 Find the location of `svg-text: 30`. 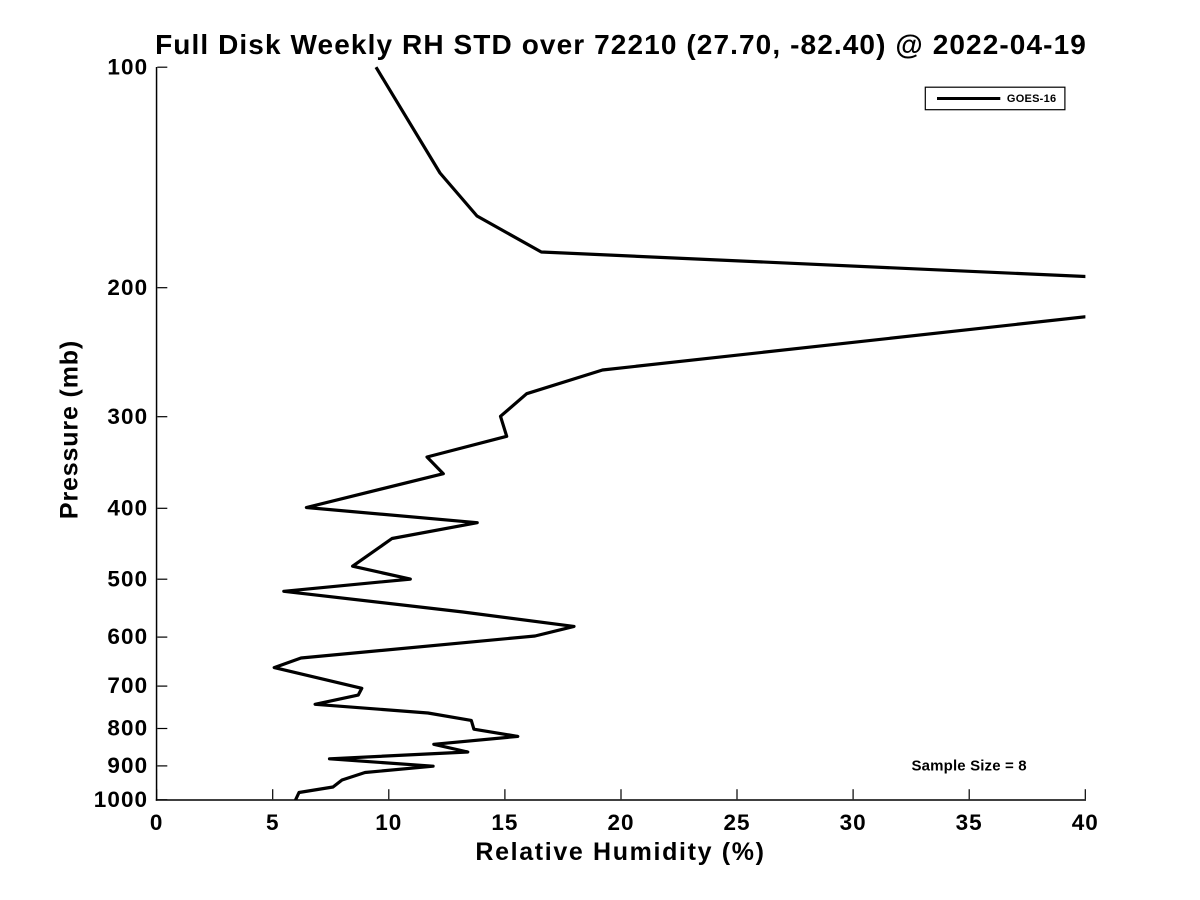

svg-text: 30 is located at coordinates (853, 822).